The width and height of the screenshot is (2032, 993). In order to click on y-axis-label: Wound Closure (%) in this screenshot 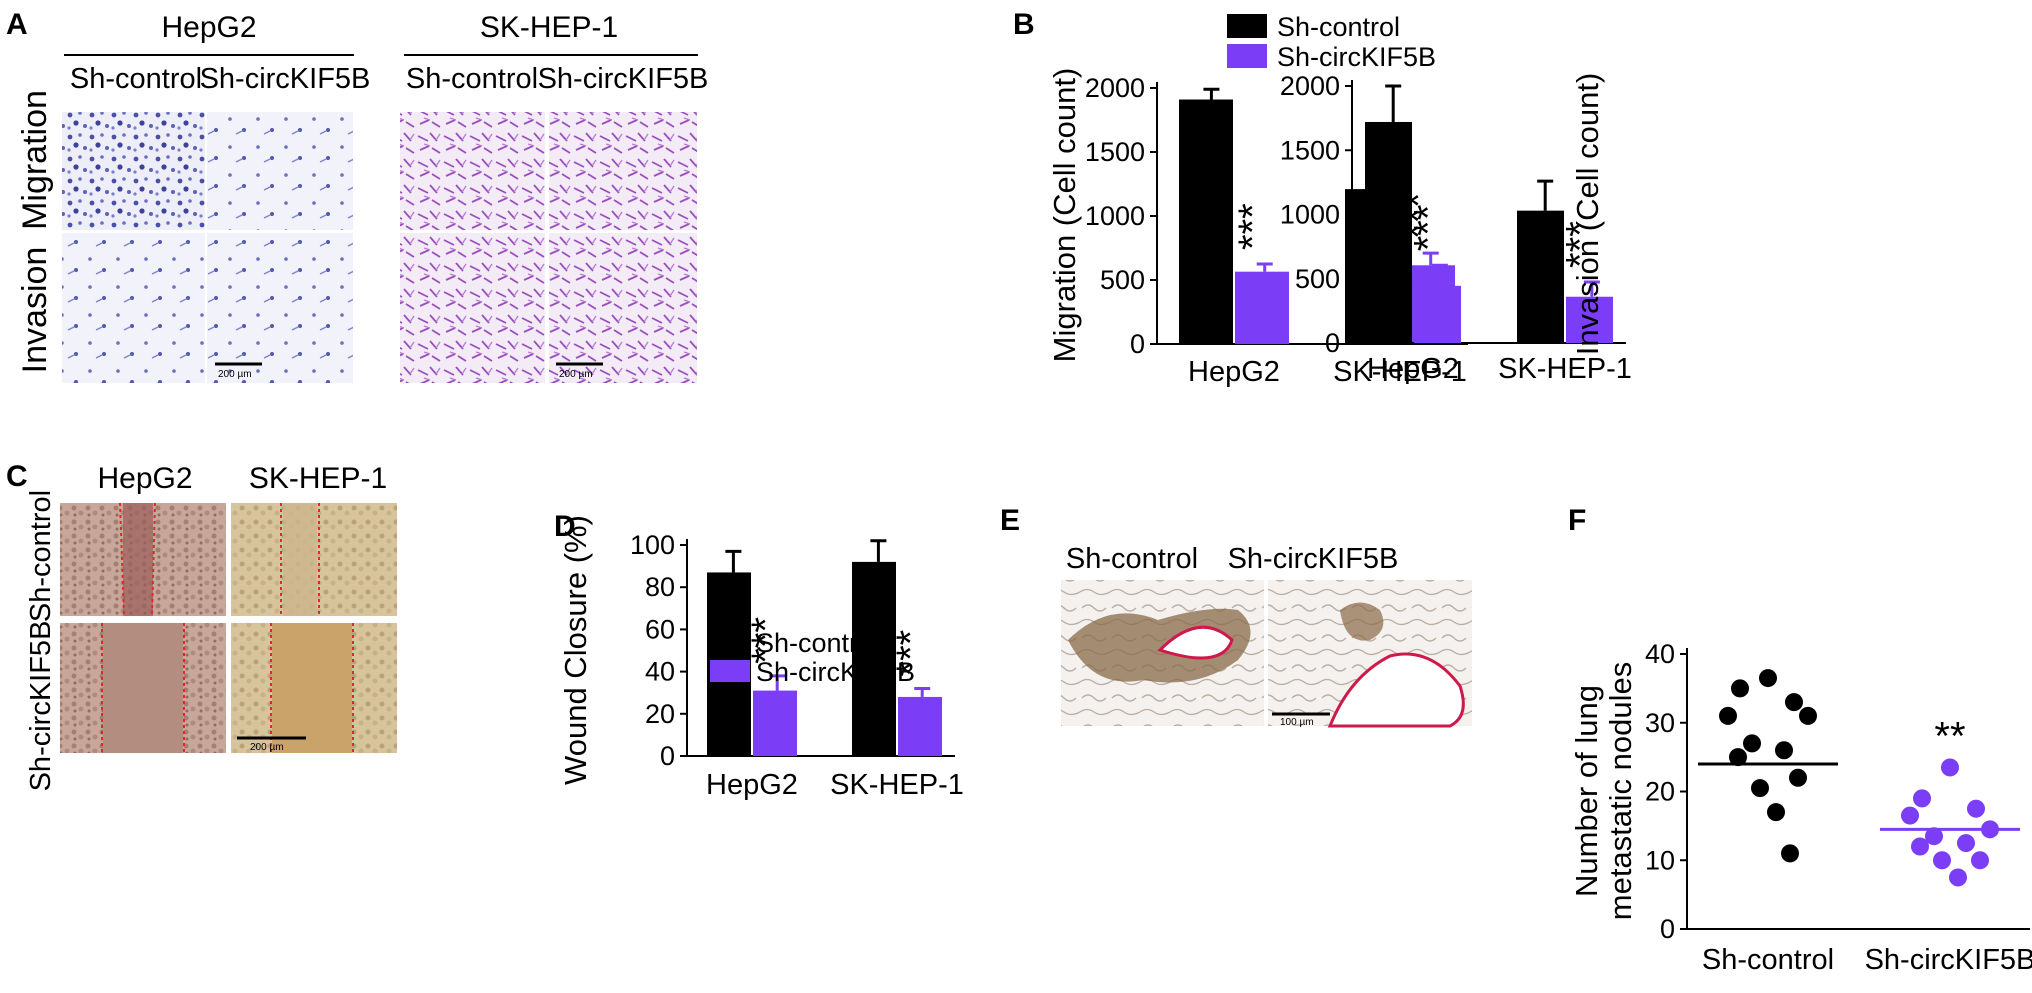, I will do `click(575, 650)`.